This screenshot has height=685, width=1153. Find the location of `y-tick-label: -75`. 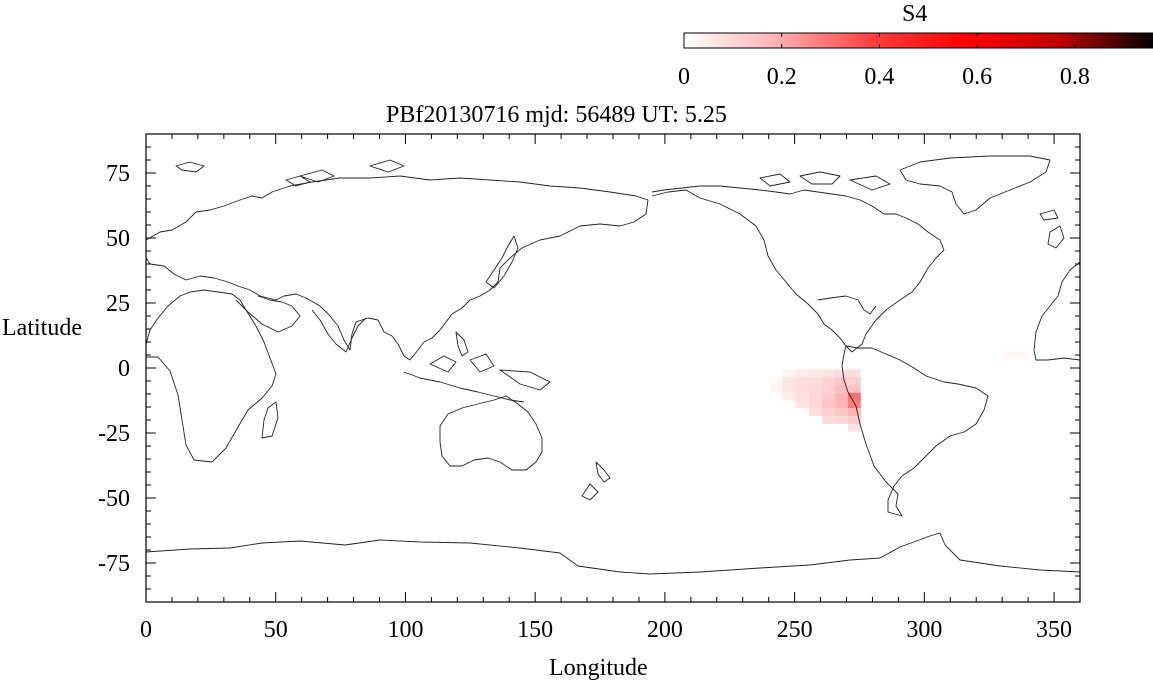

y-tick-label: -75 is located at coordinates (114, 564).